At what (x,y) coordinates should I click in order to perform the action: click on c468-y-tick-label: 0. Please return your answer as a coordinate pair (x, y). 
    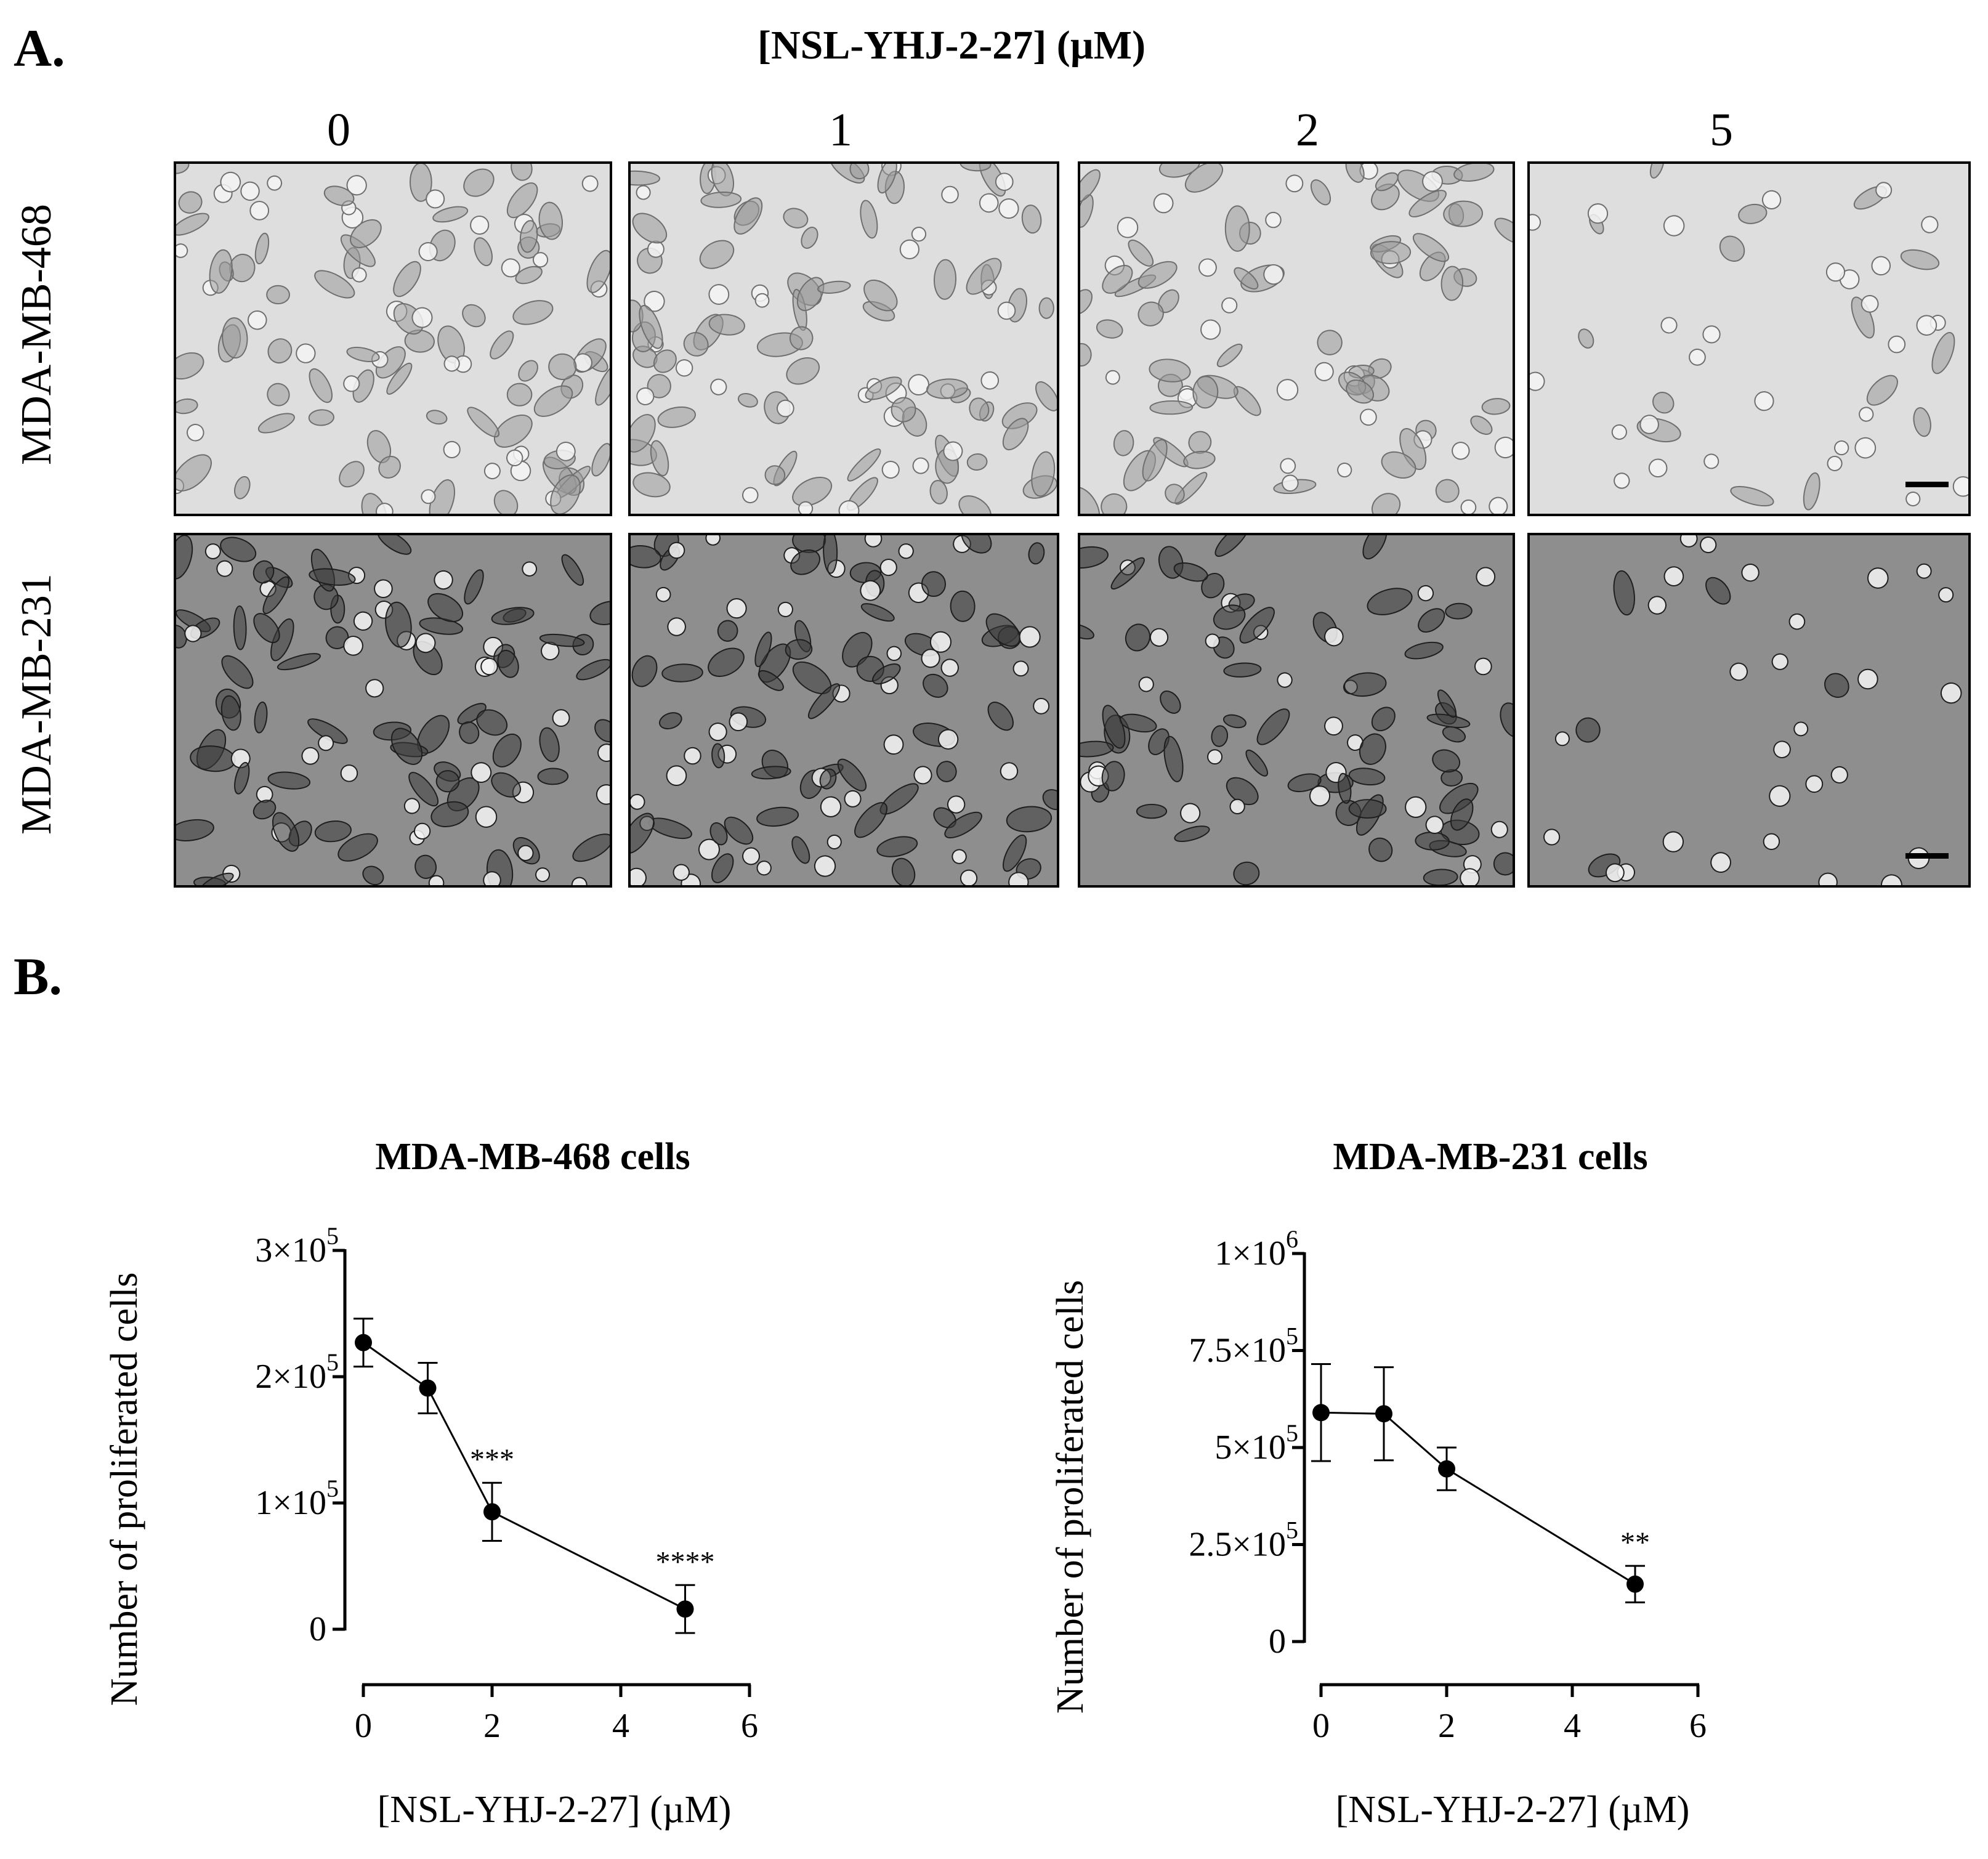
    Looking at the image, I should click on (317, 1629).